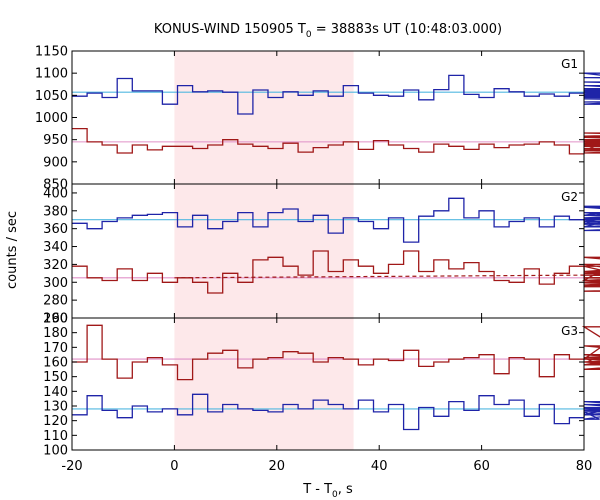 The height and width of the screenshot is (500, 600). What do you see at coordinates (55, 421) in the screenshot?
I see `y-tick-label: 120` at bounding box center [55, 421].